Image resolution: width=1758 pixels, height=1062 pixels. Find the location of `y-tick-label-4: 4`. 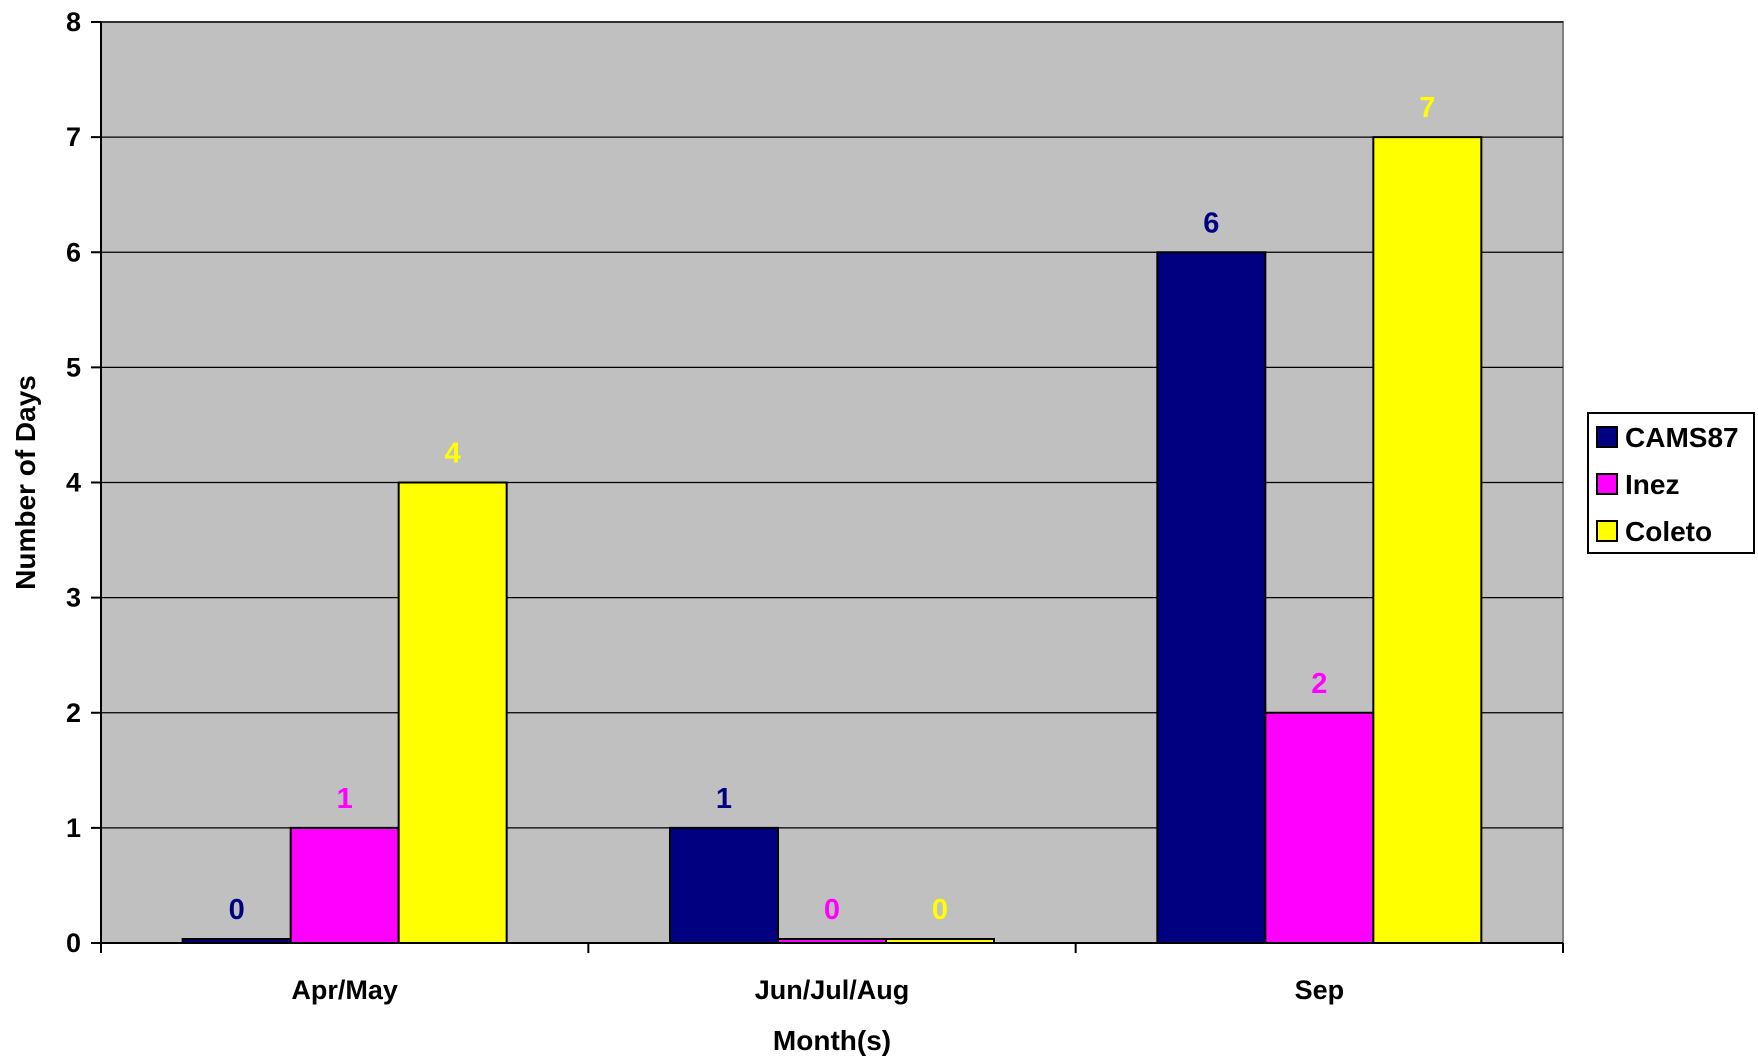

y-tick-label-4: 4 is located at coordinates (73, 483).